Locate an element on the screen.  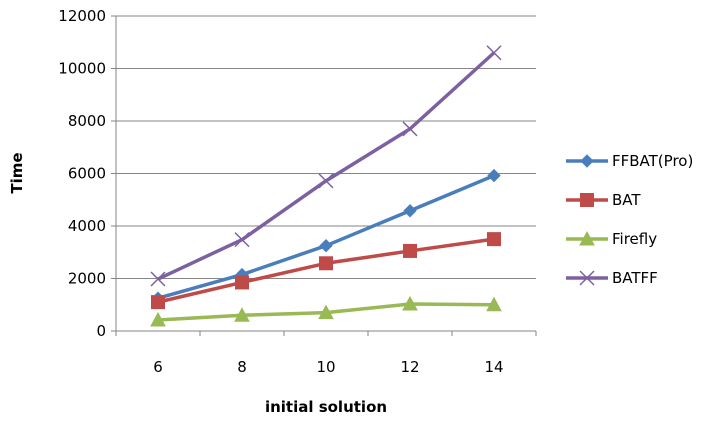
y-tick-label: 6000 is located at coordinates (87, 174).